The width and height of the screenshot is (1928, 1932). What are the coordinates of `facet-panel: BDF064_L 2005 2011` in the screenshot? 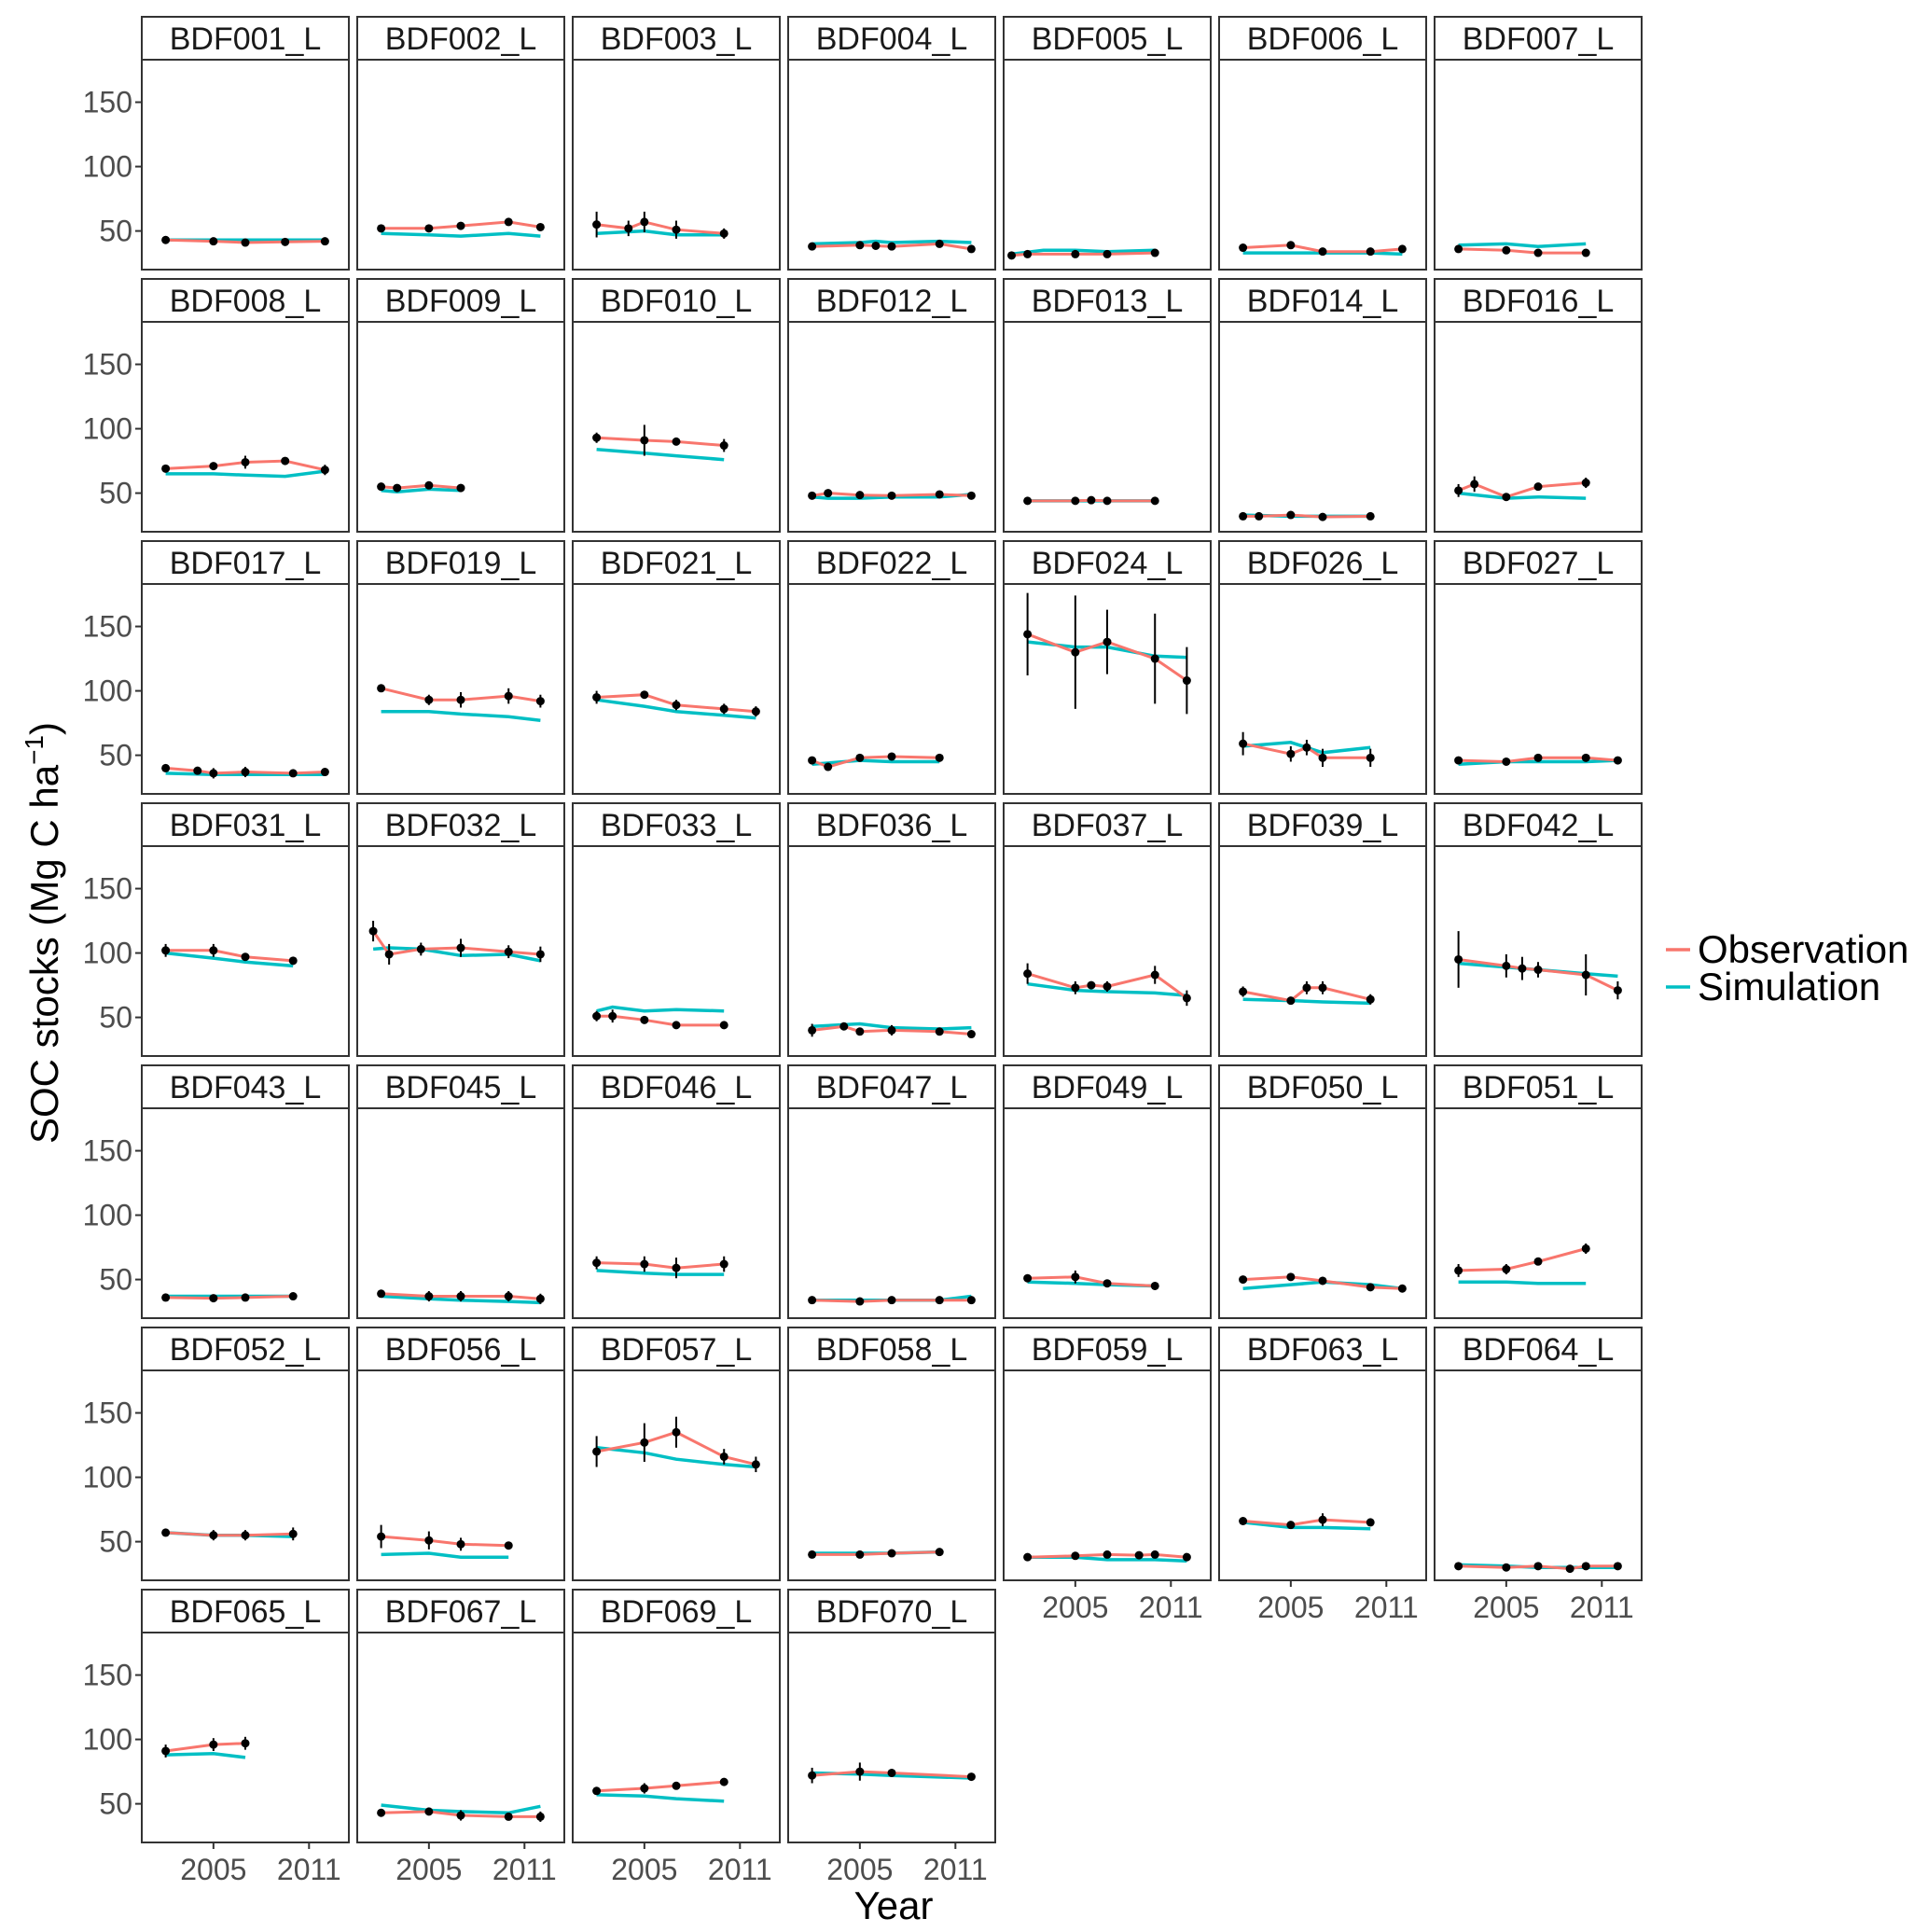 It's located at (1538, 1476).